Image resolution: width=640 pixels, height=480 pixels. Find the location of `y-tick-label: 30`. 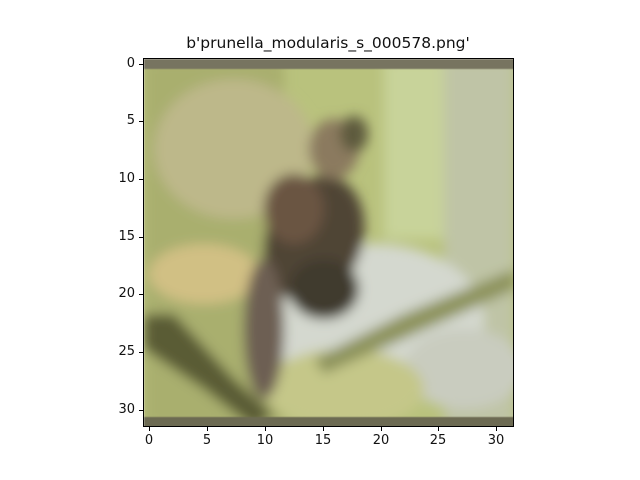

y-tick-label: 30 is located at coordinates (126, 409).